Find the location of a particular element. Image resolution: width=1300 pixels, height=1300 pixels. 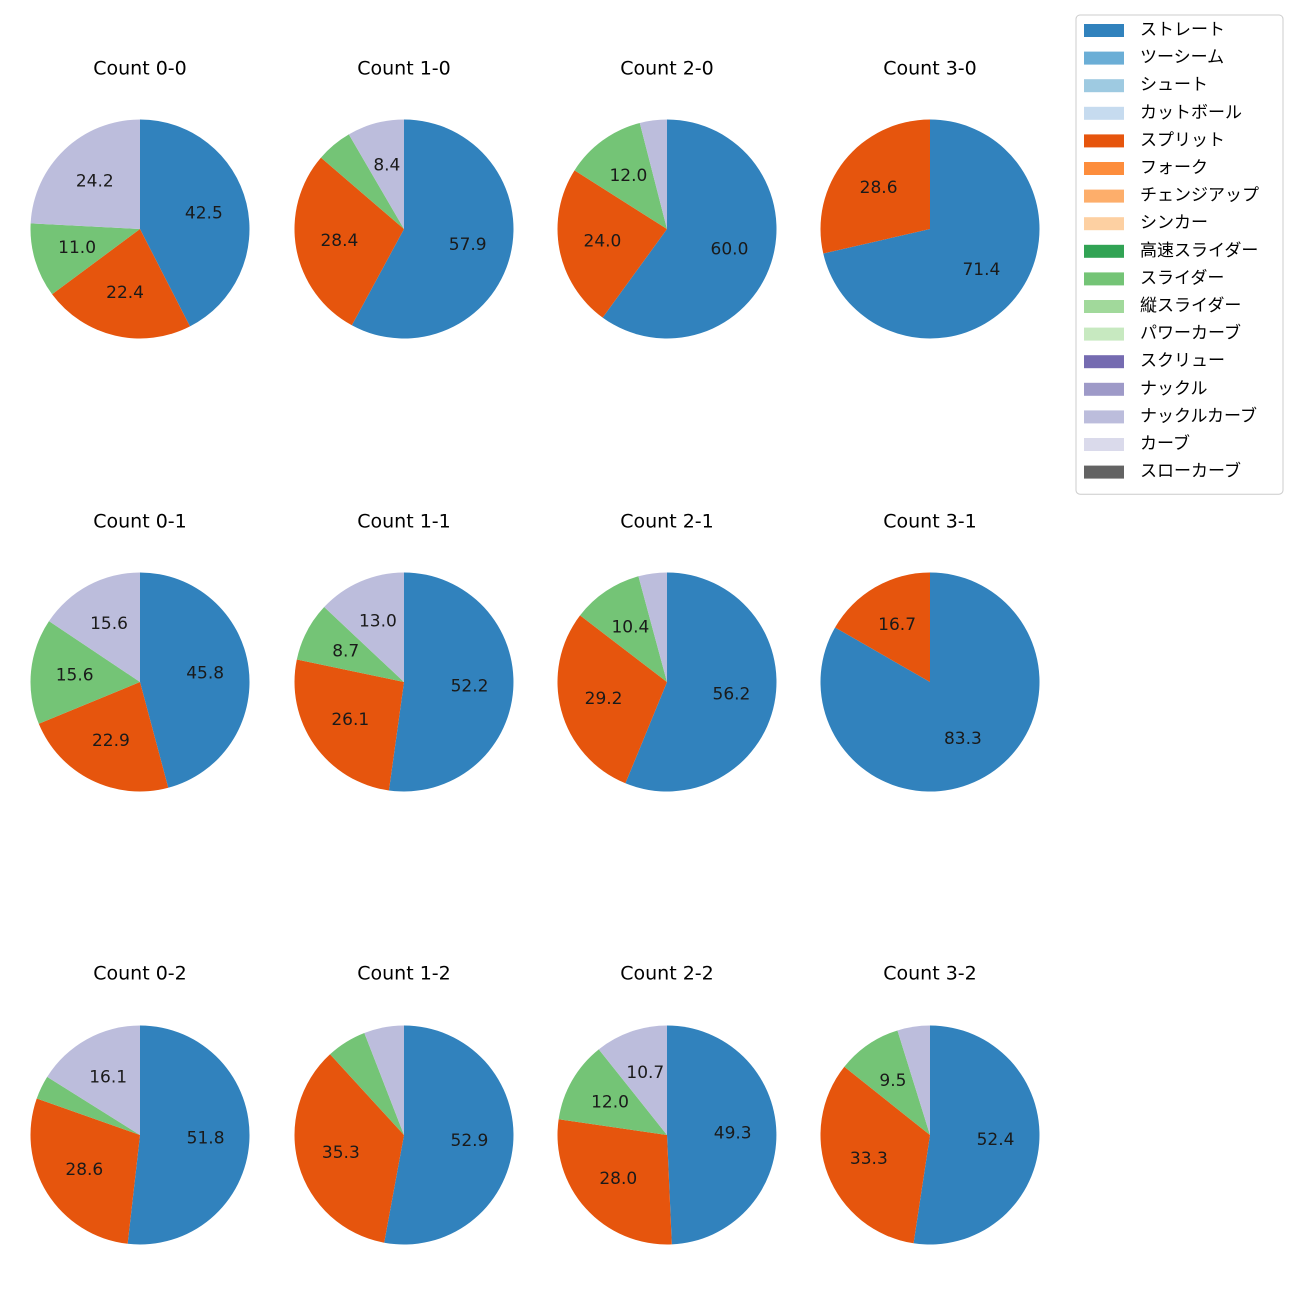

slice-value-label: 56.2 is located at coordinates (732, 695).